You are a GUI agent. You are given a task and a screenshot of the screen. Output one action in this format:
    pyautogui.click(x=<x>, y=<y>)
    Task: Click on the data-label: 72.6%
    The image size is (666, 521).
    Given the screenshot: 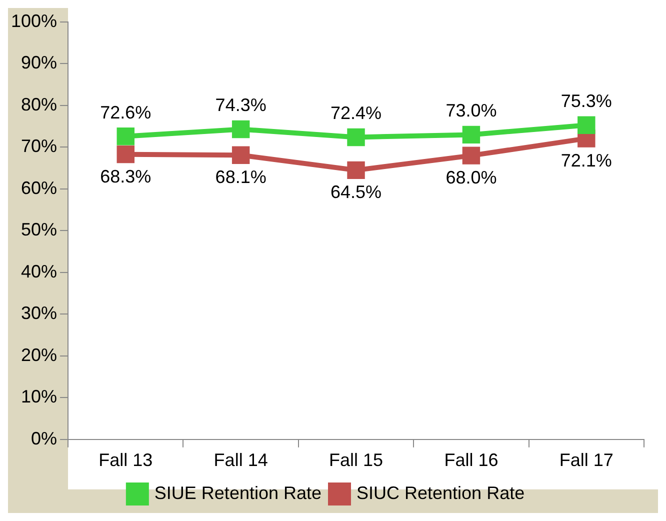 What is the action you would take?
    pyautogui.click(x=126, y=112)
    